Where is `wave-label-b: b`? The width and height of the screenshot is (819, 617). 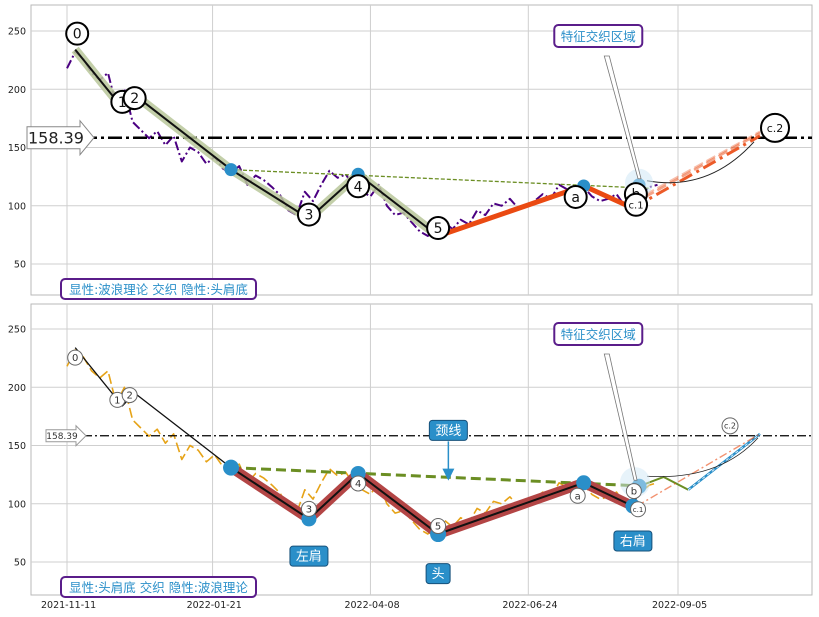 wave-label-b: b is located at coordinates (634, 492).